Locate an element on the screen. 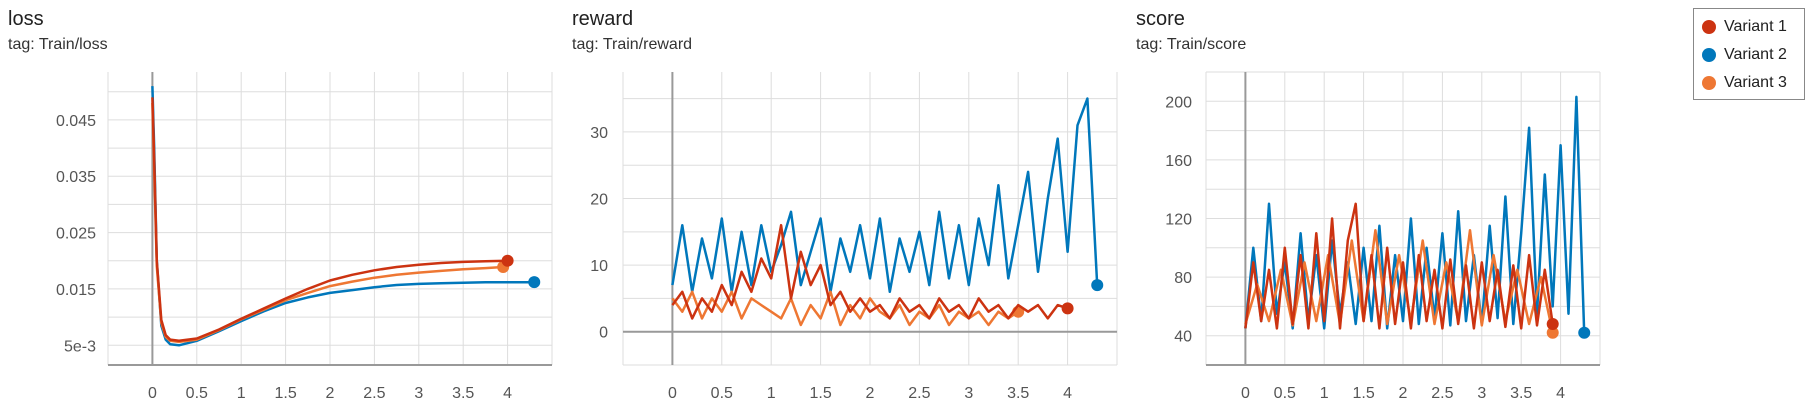 The width and height of the screenshot is (1813, 411). y-tick-label: 0.045 is located at coordinates (76, 121).